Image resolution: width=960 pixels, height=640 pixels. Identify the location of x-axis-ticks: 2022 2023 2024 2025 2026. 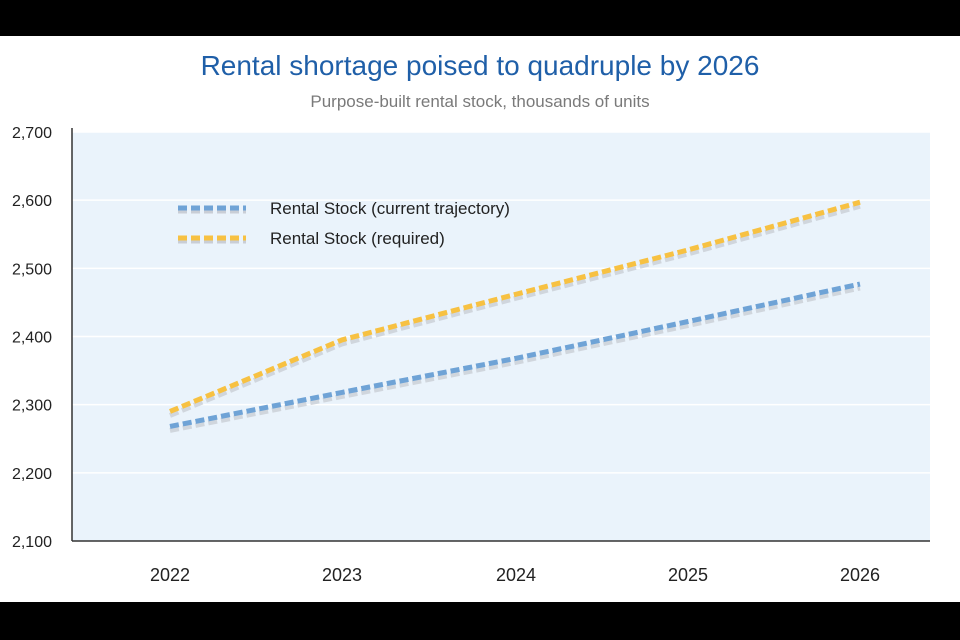
(515, 575).